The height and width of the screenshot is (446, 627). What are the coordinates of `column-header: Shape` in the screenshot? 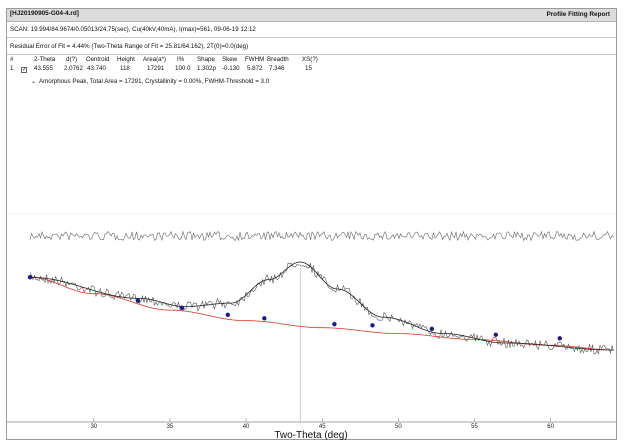 It's located at (206, 59).